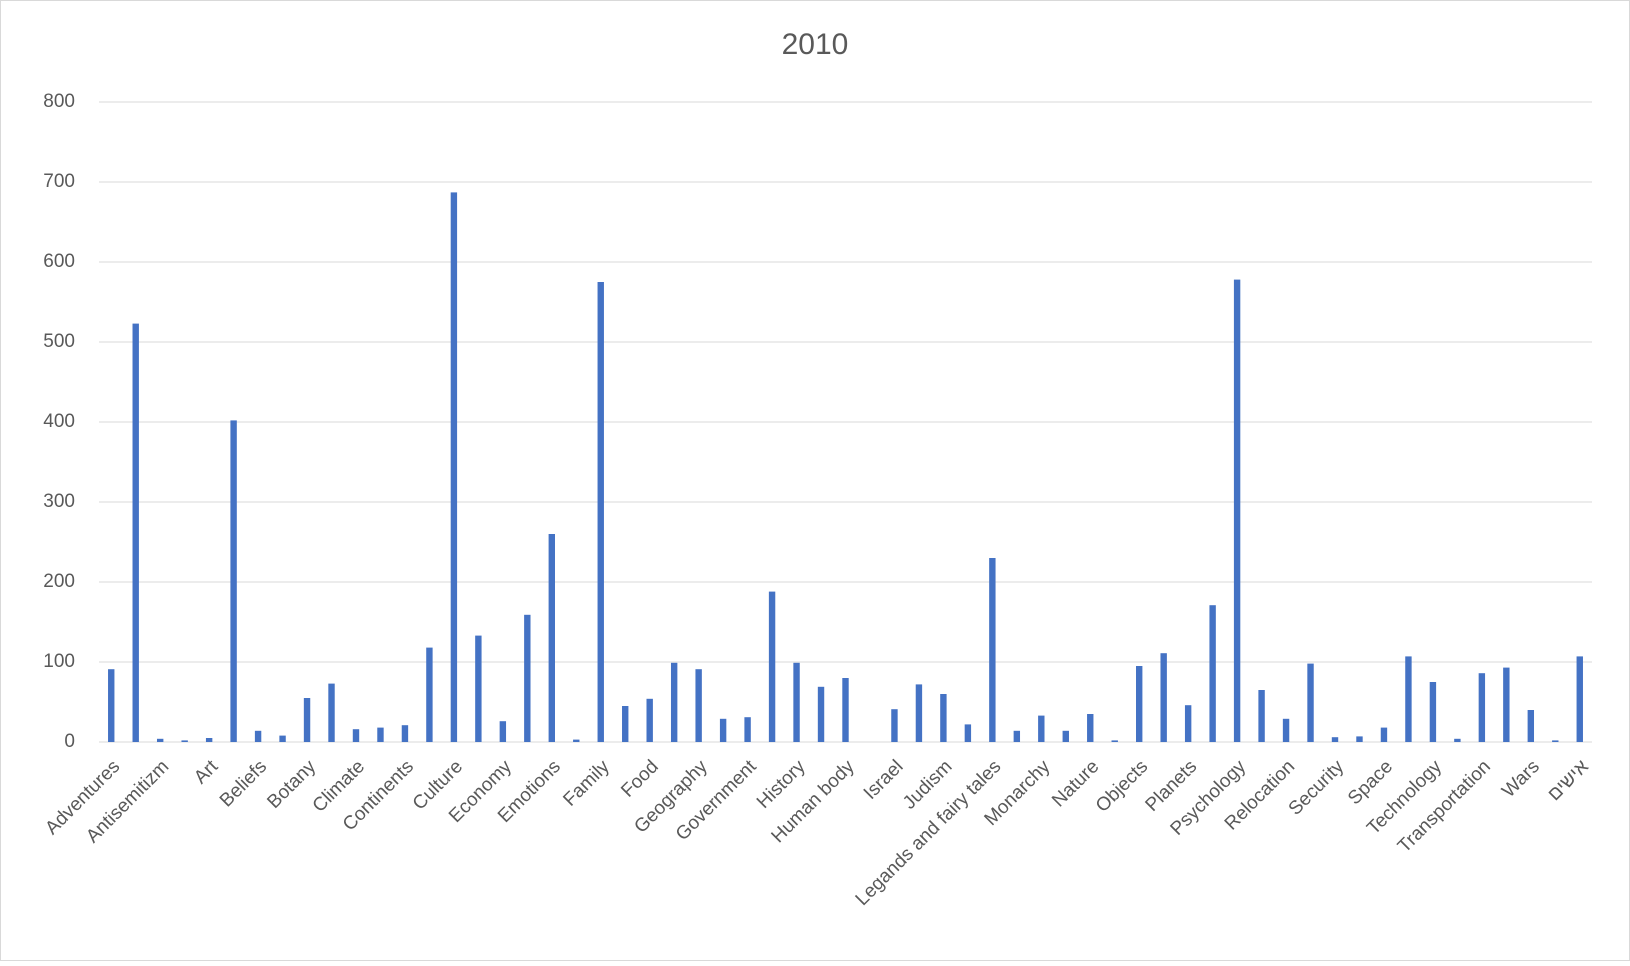  What do you see at coordinates (59, 261) in the screenshot?
I see `y-tick-label: 600` at bounding box center [59, 261].